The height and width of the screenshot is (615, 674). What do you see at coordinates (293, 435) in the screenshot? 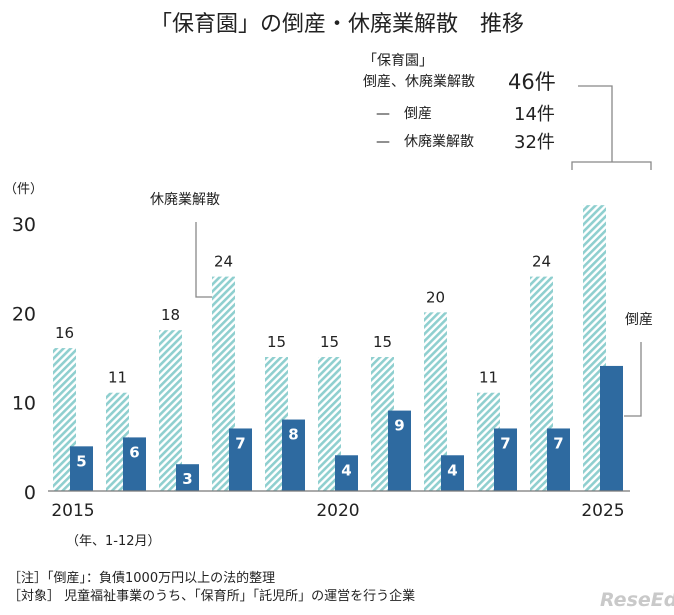
I see `bankruptcy-value-label: 8` at bounding box center [293, 435].